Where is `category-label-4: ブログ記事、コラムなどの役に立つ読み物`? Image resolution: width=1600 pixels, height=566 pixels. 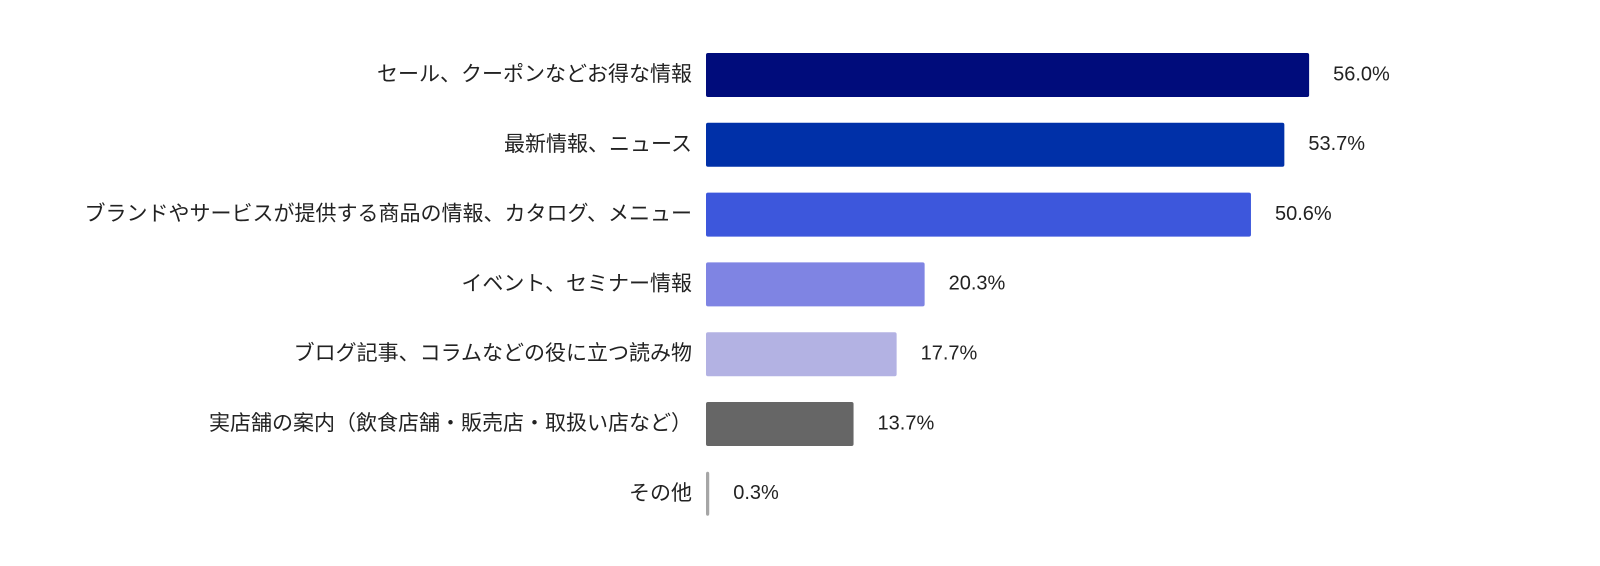 category-label-4: ブログ記事、コラムなどの役に立つ読み物 is located at coordinates (493, 353).